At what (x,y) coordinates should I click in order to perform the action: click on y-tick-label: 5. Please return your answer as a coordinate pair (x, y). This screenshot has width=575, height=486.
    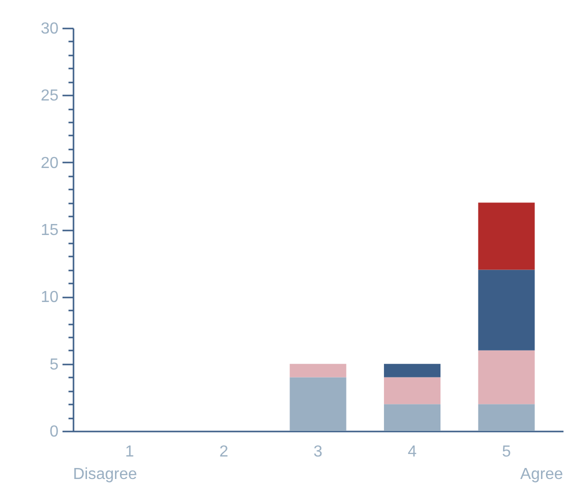
    Looking at the image, I should click on (54, 365).